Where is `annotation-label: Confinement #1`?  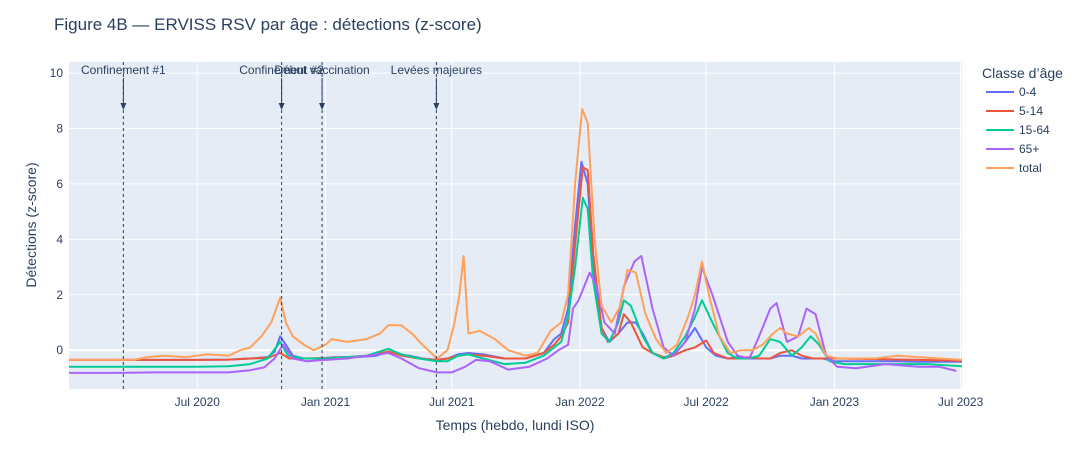 annotation-label: Confinement #1 is located at coordinates (123, 70).